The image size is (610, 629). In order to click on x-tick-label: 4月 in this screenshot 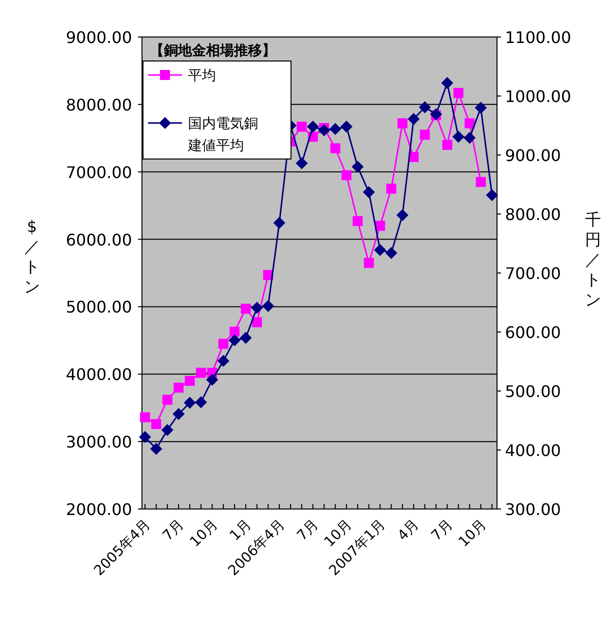, I will do `click(408, 530)`.